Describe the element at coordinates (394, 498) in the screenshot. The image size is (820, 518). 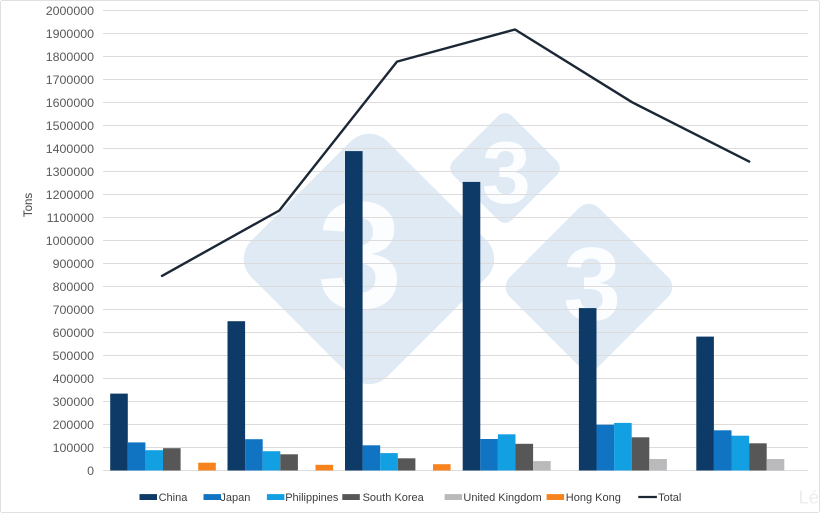
I see `svg-text: South Korea` at that location.